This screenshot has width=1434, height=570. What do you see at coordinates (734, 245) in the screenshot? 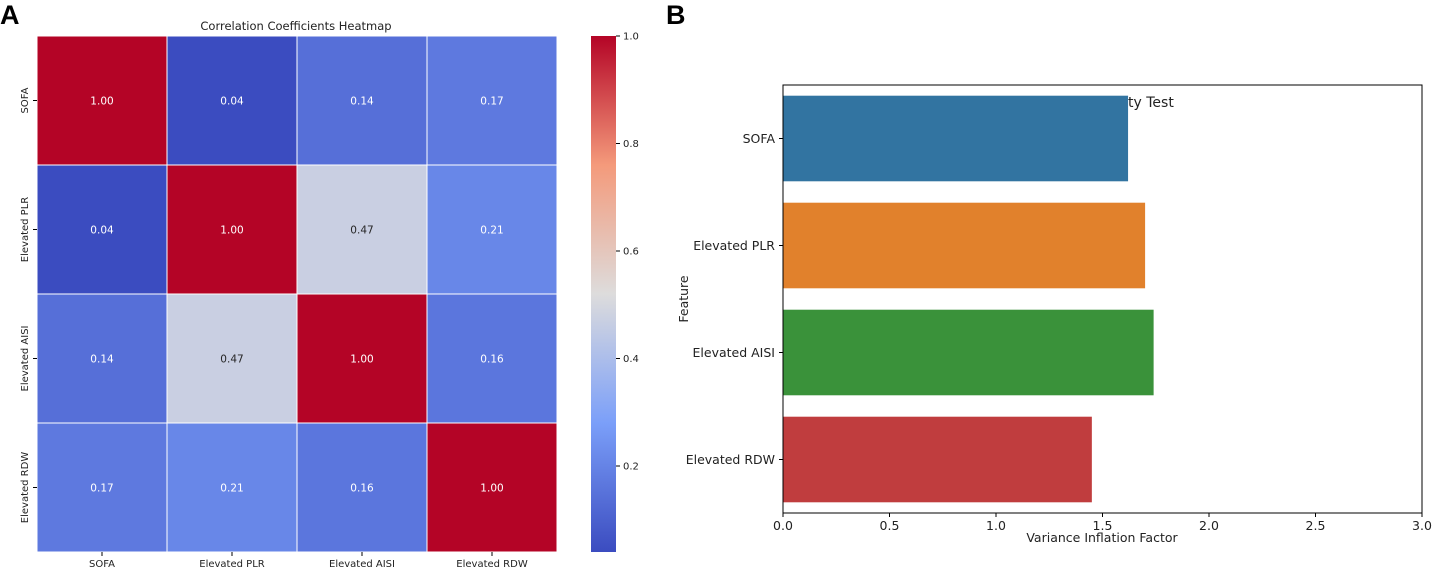
I see `bar-chart-category-label: Elevated PLR` at bounding box center [734, 245].